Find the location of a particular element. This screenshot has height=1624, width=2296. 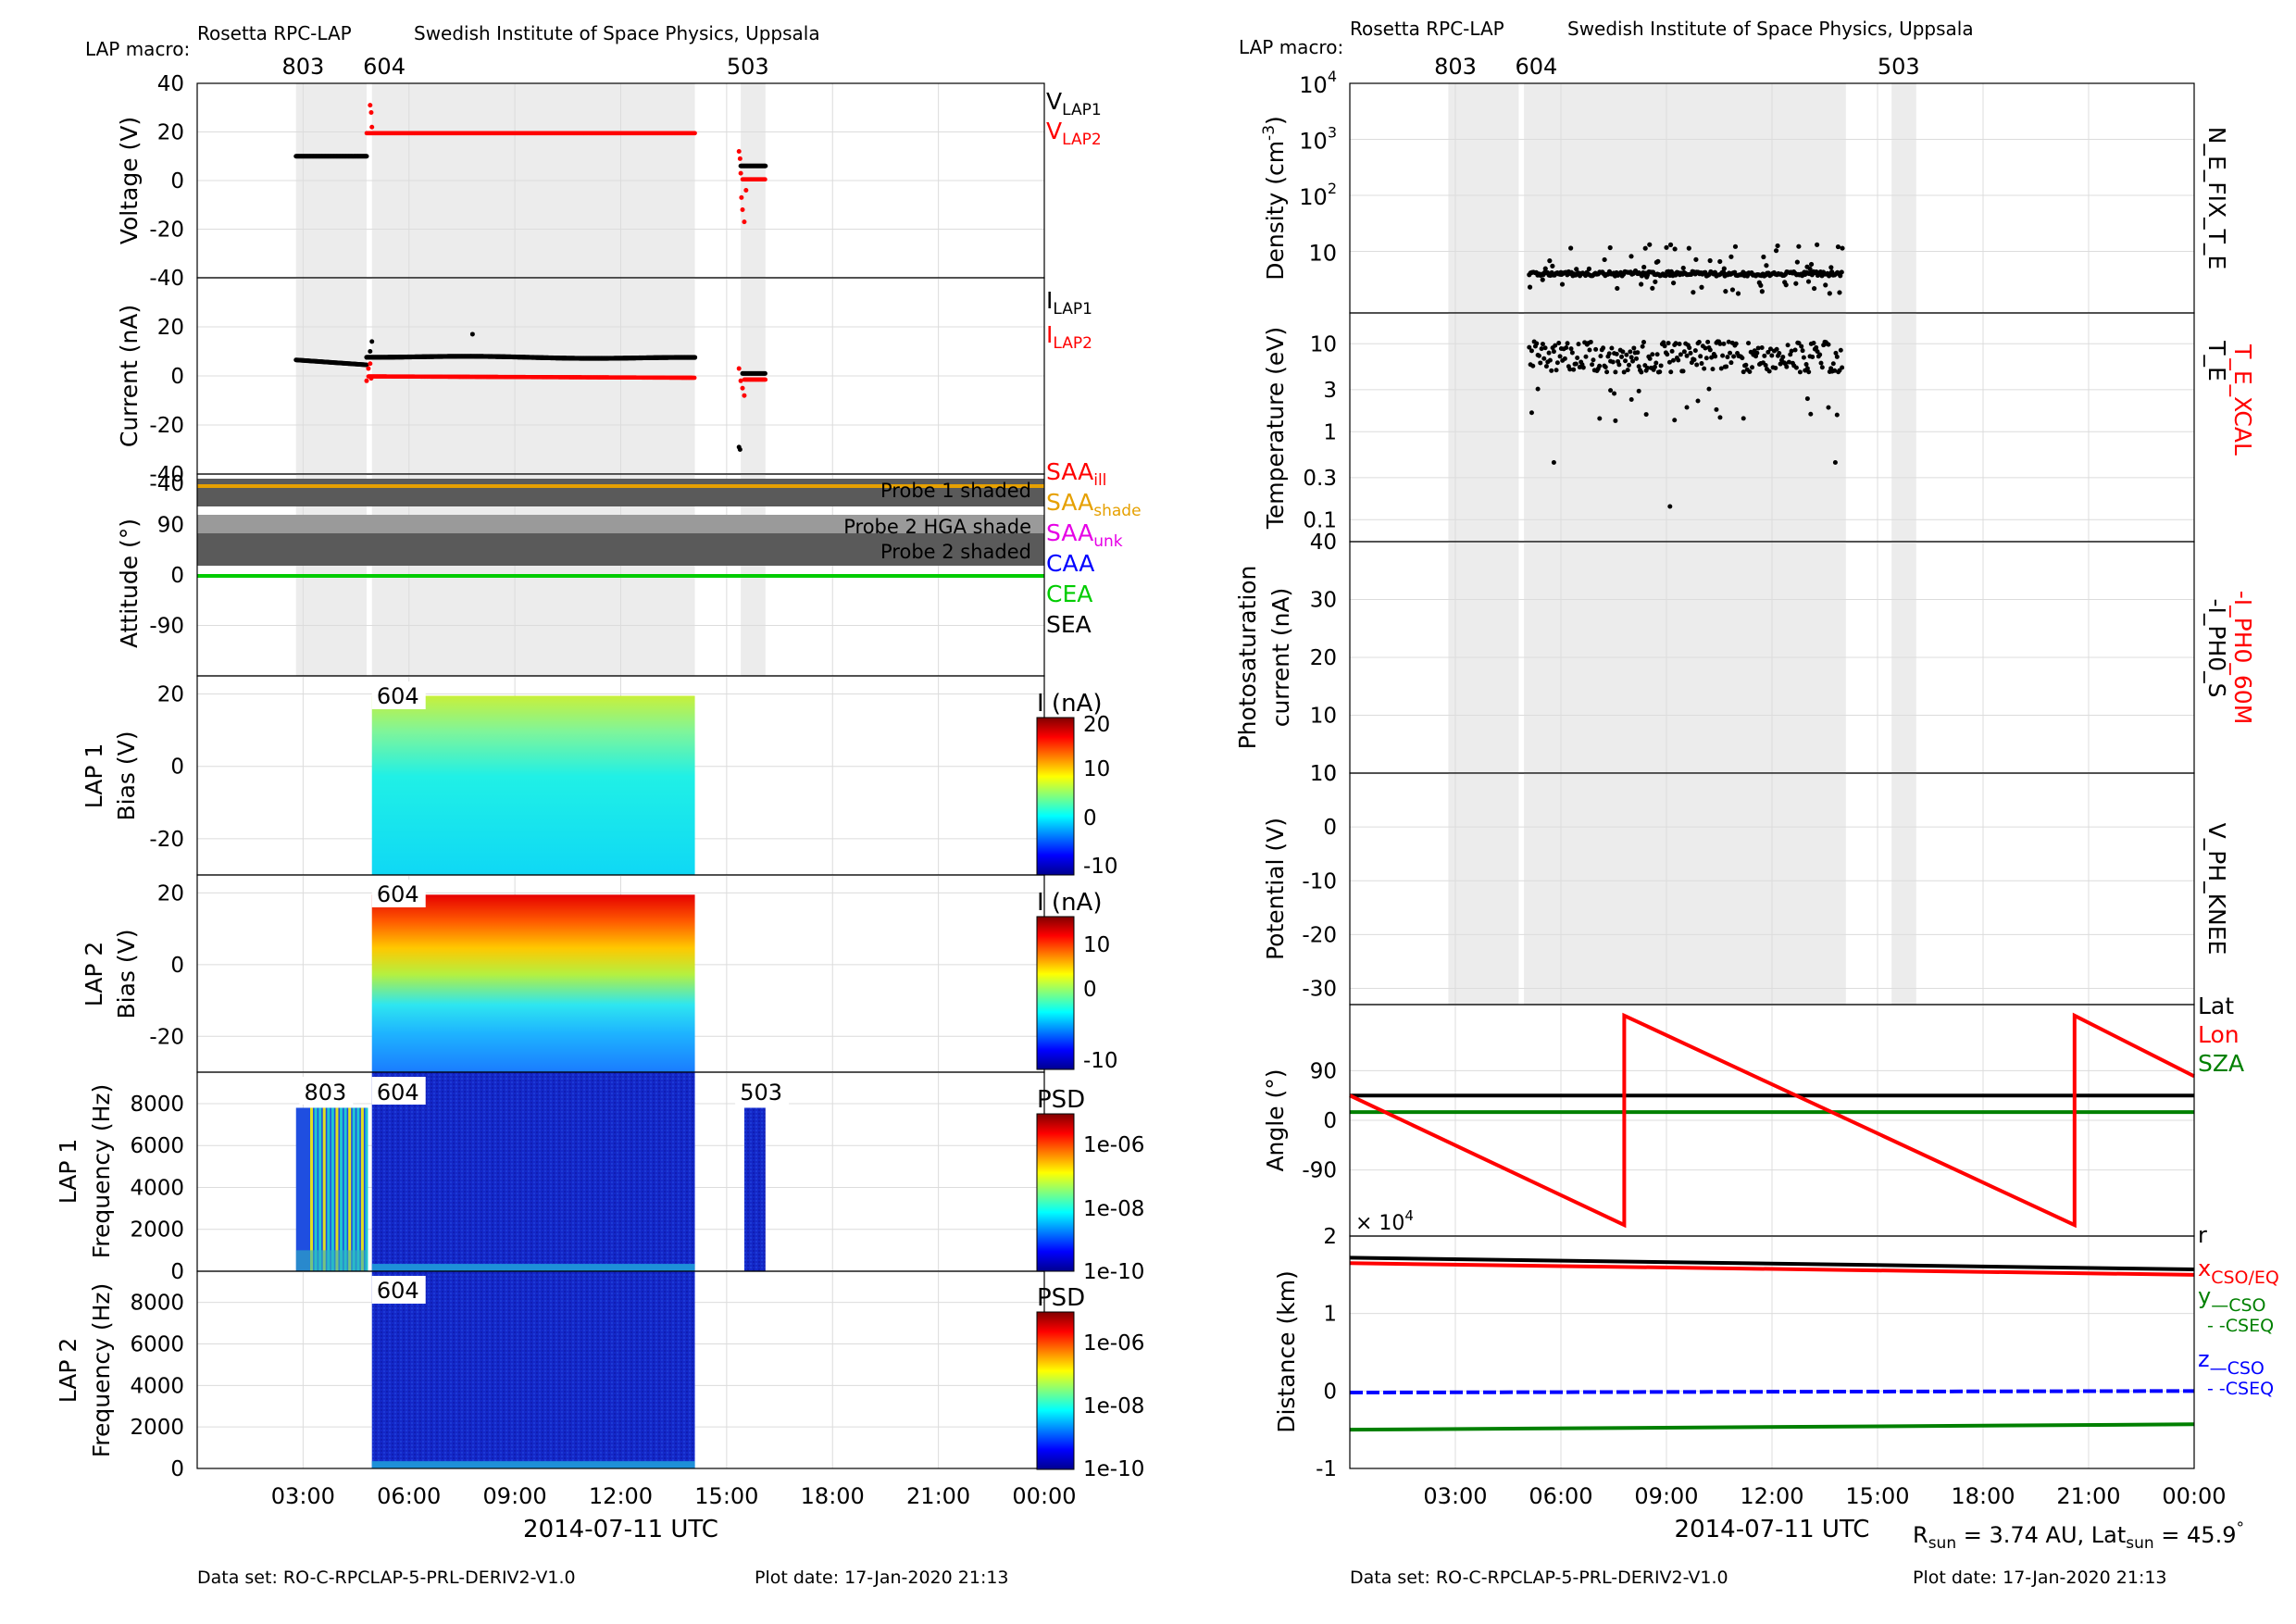

vlap1-point is located at coordinates (765, 166).